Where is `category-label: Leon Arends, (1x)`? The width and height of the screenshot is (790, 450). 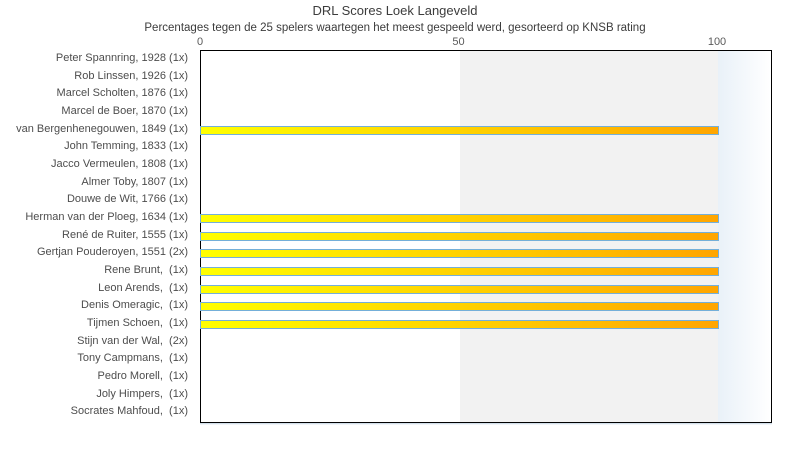
category-label: Leon Arends, (1x) is located at coordinates (143, 287).